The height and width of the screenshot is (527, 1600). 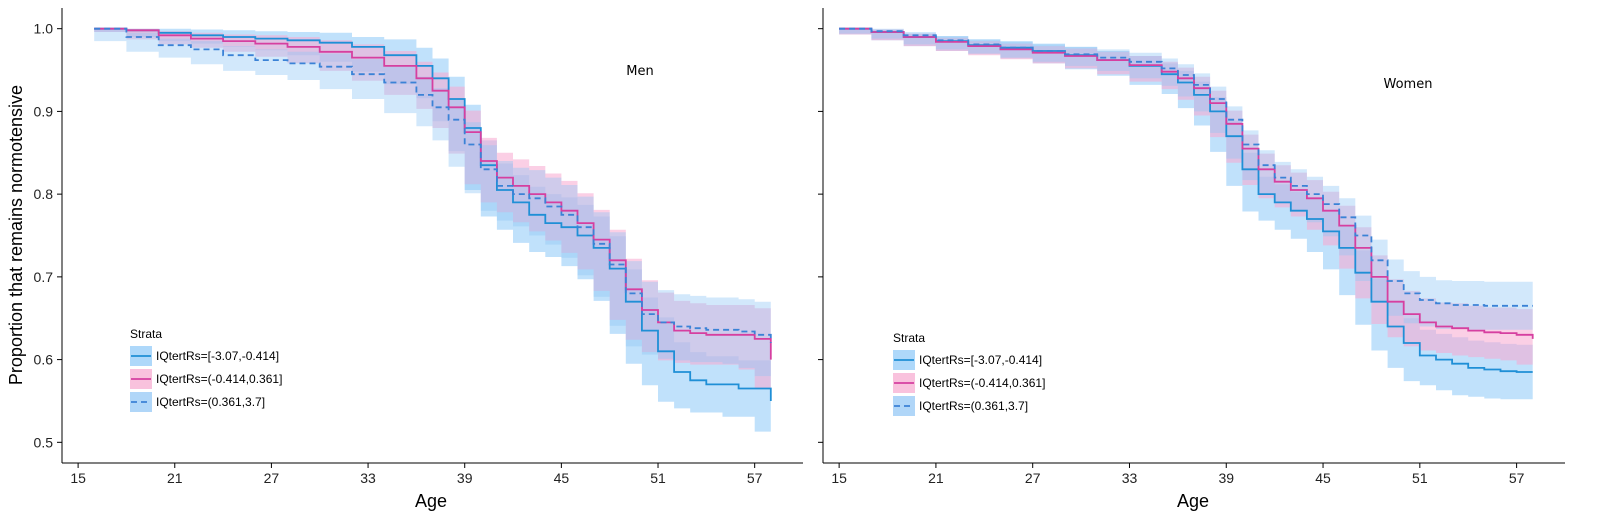 I want to click on panel-label-women: Women, so click(x=1408, y=84).